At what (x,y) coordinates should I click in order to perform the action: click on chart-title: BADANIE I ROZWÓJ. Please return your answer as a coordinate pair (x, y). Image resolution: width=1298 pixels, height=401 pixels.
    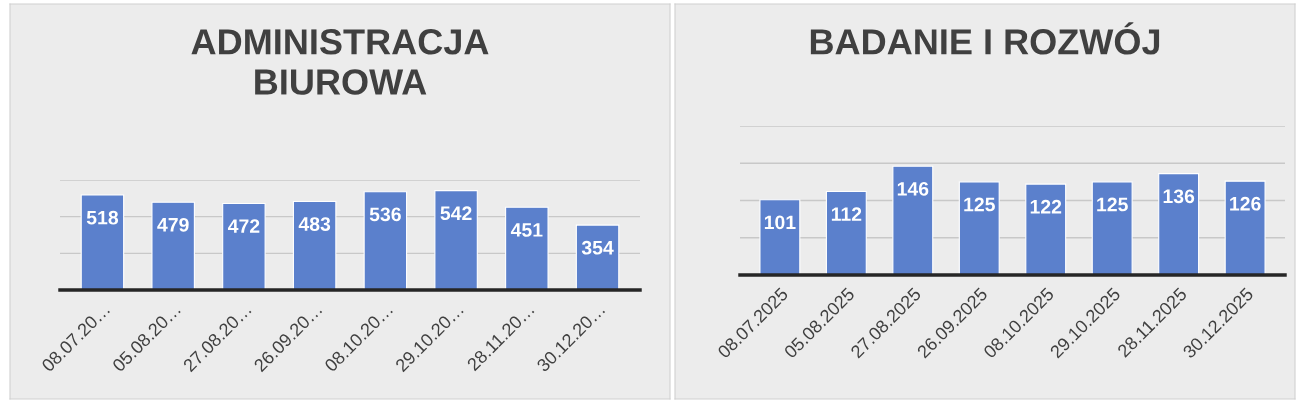
    Looking at the image, I should click on (985, 38).